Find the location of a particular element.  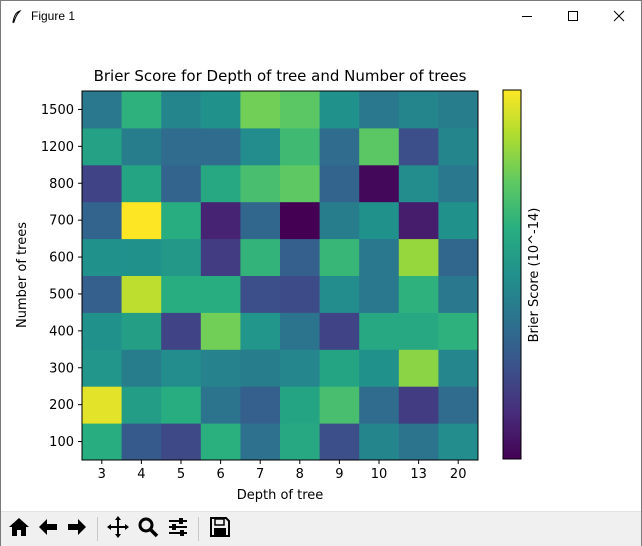

pan-icon is located at coordinates (118, 529).